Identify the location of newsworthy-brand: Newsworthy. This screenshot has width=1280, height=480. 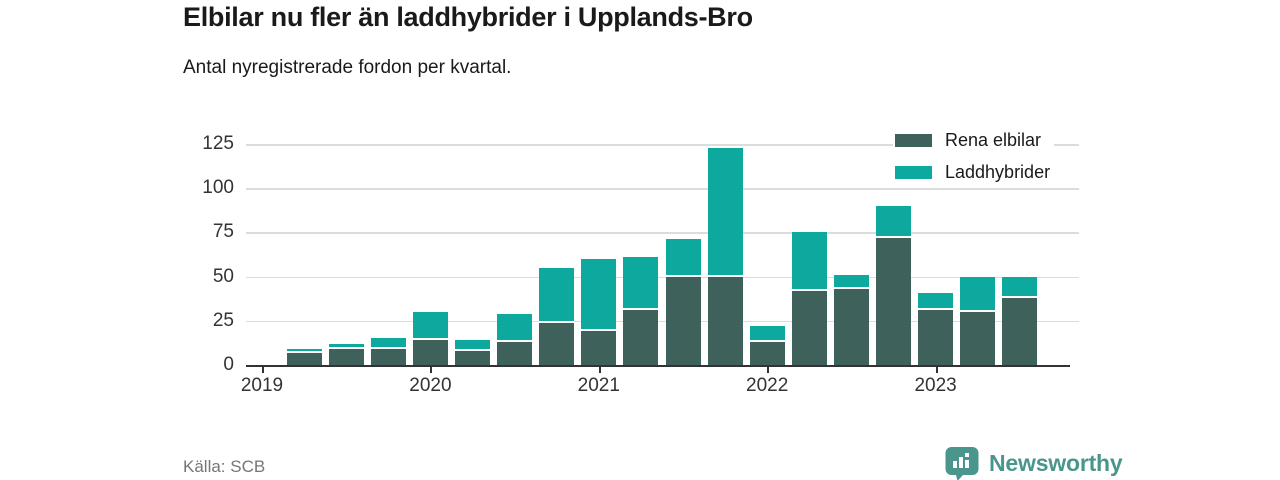
(1033, 462).